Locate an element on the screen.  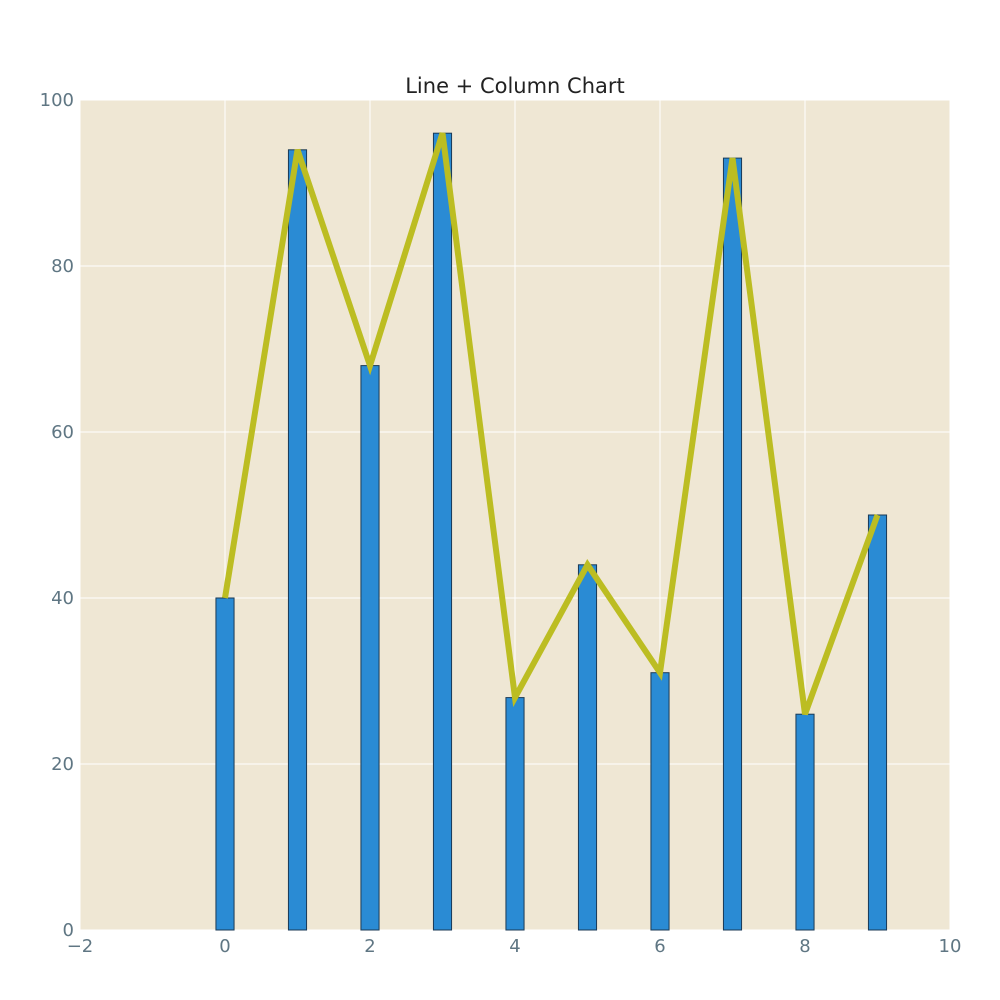
x-tick-label: −2 is located at coordinates (80, 946).